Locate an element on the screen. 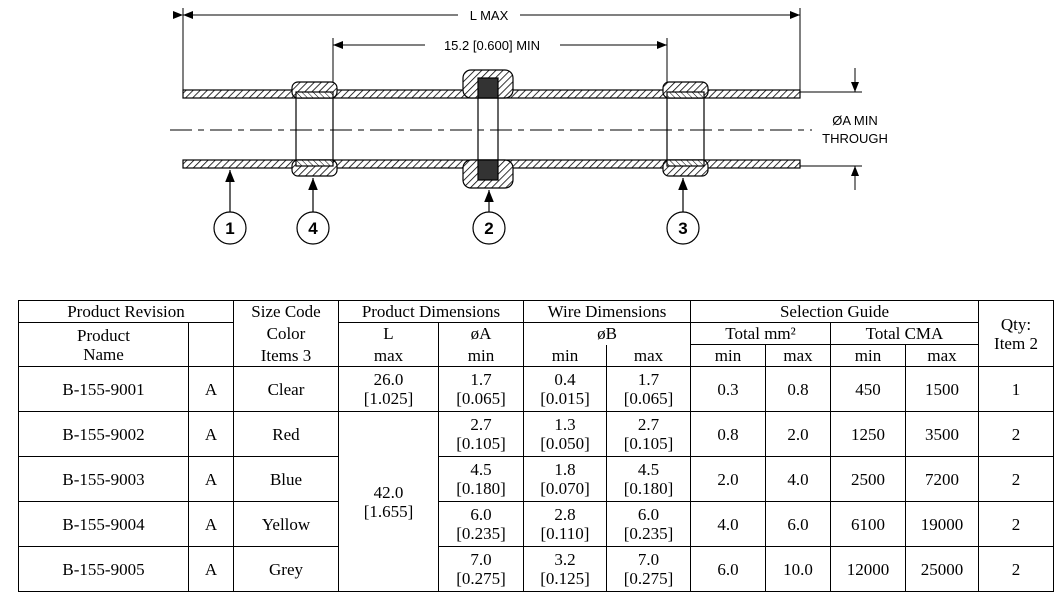  header-text: Qty: is located at coordinates (1016, 324).